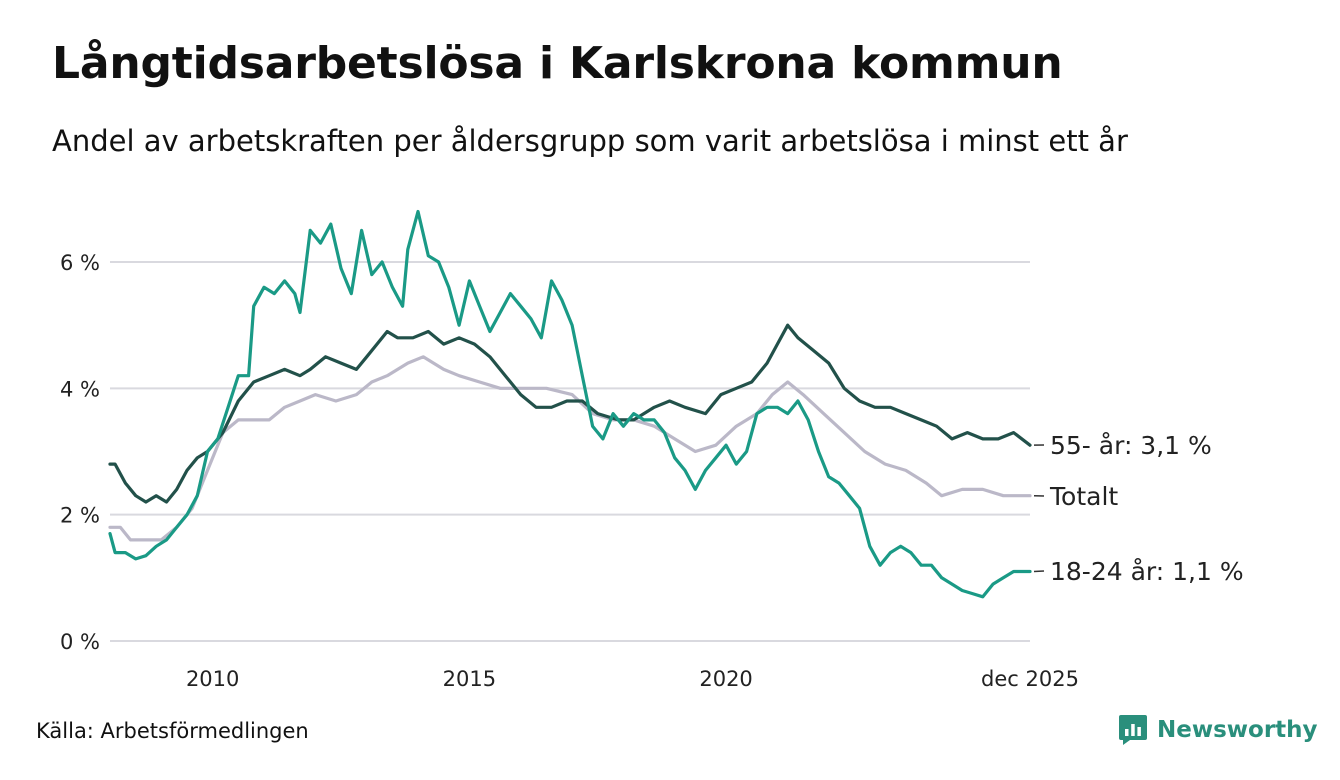  What do you see at coordinates (1131, 445) in the screenshot?
I see `series-end-label: 55- år: 3,1 %` at bounding box center [1131, 445].